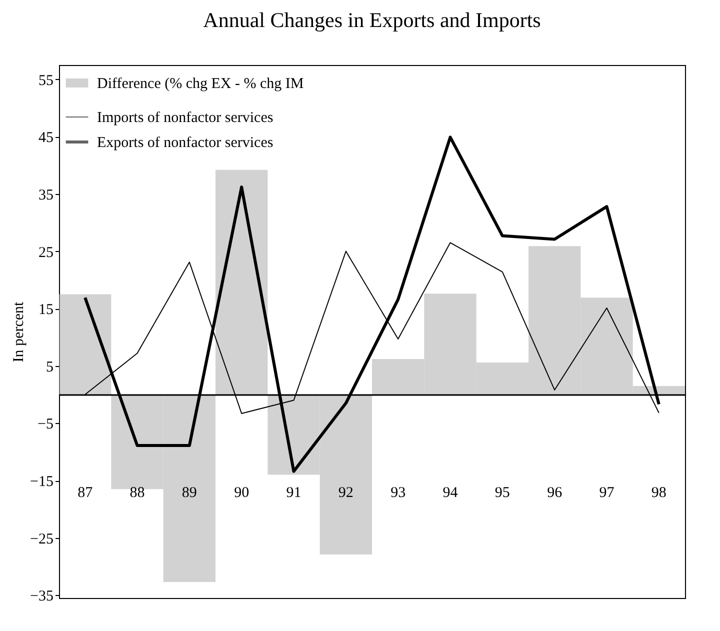 The height and width of the screenshot is (631, 720). I want to click on y-tick-label: 5, so click(50, 367).